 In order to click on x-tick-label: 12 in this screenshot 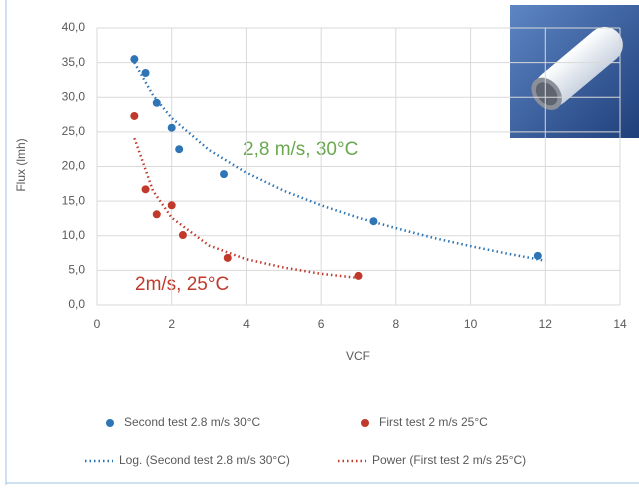, I will do `click(546, 324)`.